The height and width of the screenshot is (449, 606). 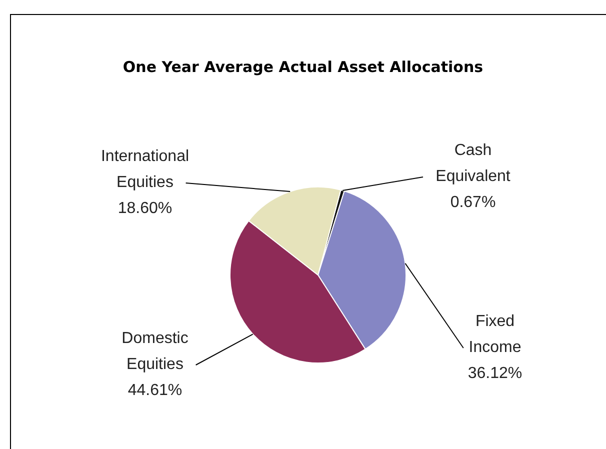 What do you see at coordinates (145, 209) in the screenshot?
I see `data-label: 18.60%` at bounding box center [145, 209].